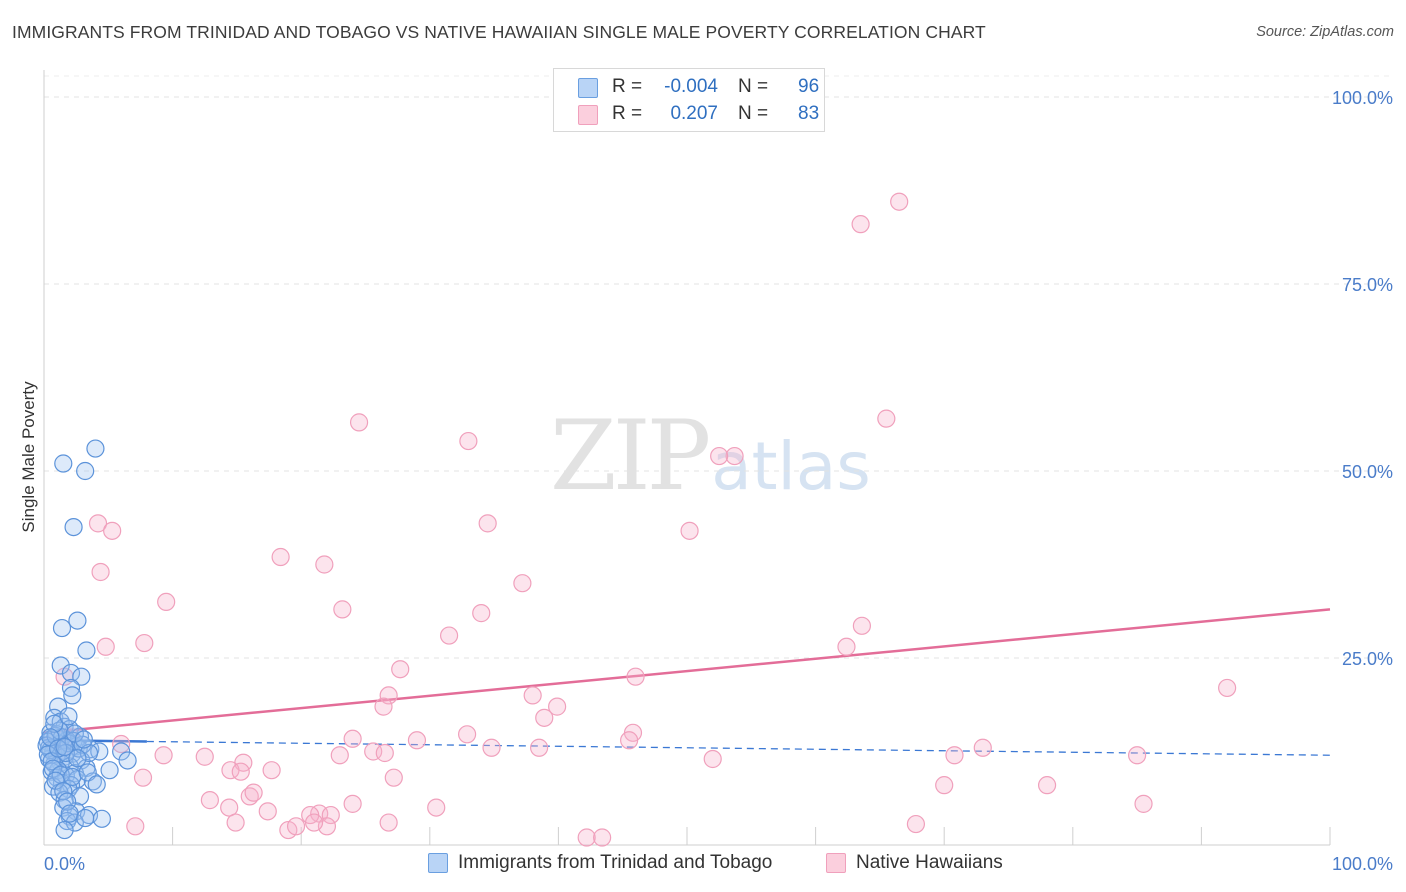 Image resolution: width=1406 pixels, height=892 pixels. I want to click on y-tick-label: 75.0%, so click(1367, 285).